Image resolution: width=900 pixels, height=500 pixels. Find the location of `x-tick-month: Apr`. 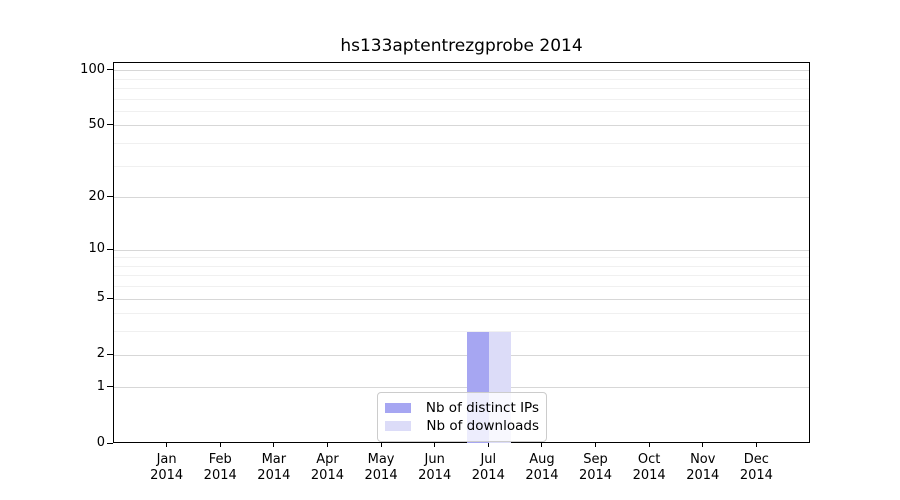

x-tick-month: Apr is located at coordinates (327, 459).